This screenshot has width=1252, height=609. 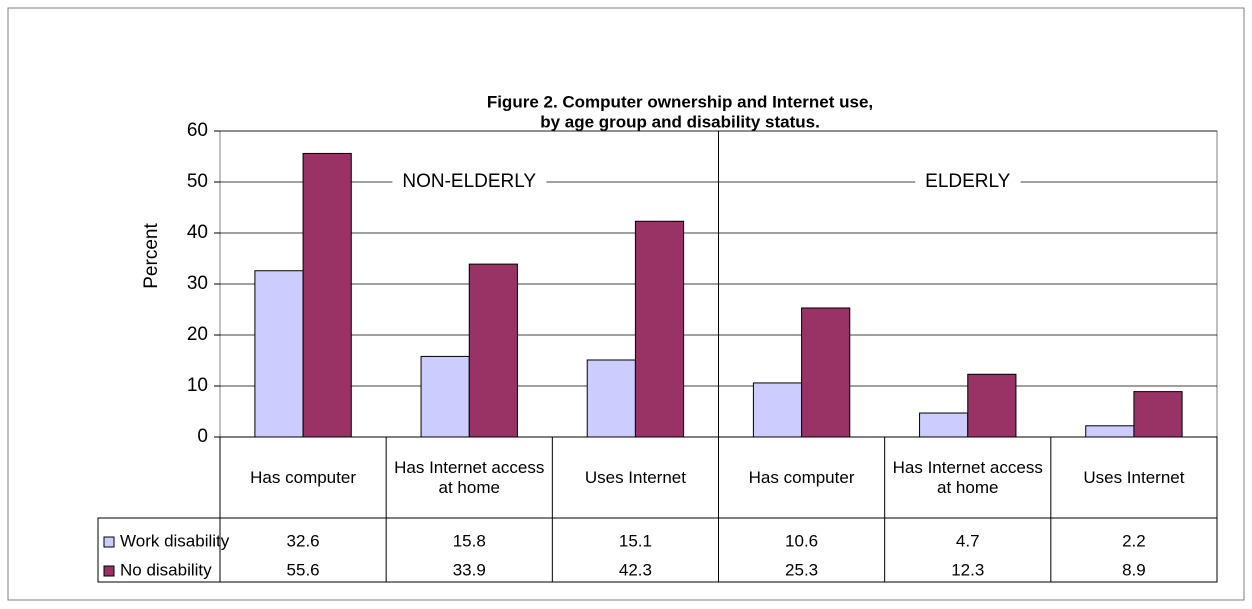 I want to click on table-value: 32.6, so click(x=303, y=540).